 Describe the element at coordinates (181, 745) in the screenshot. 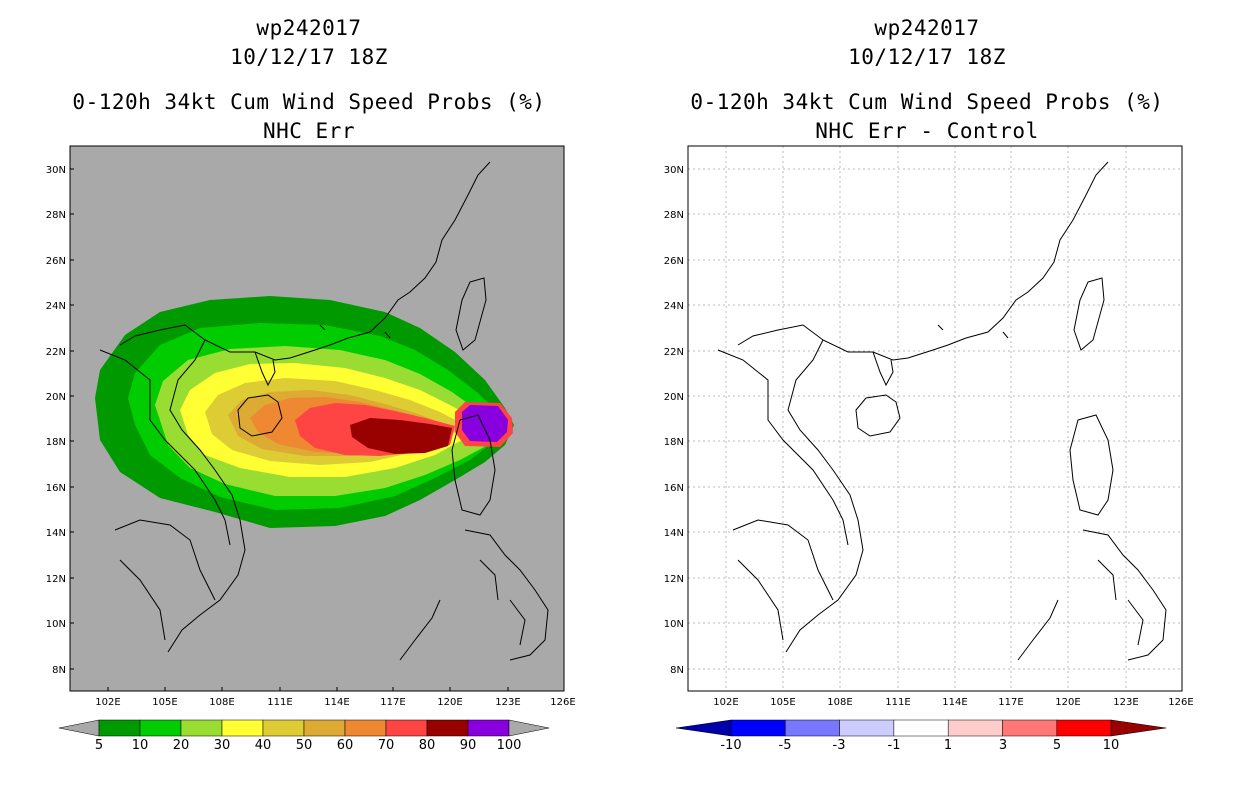

I see `colorbar-label: 20` at that location.